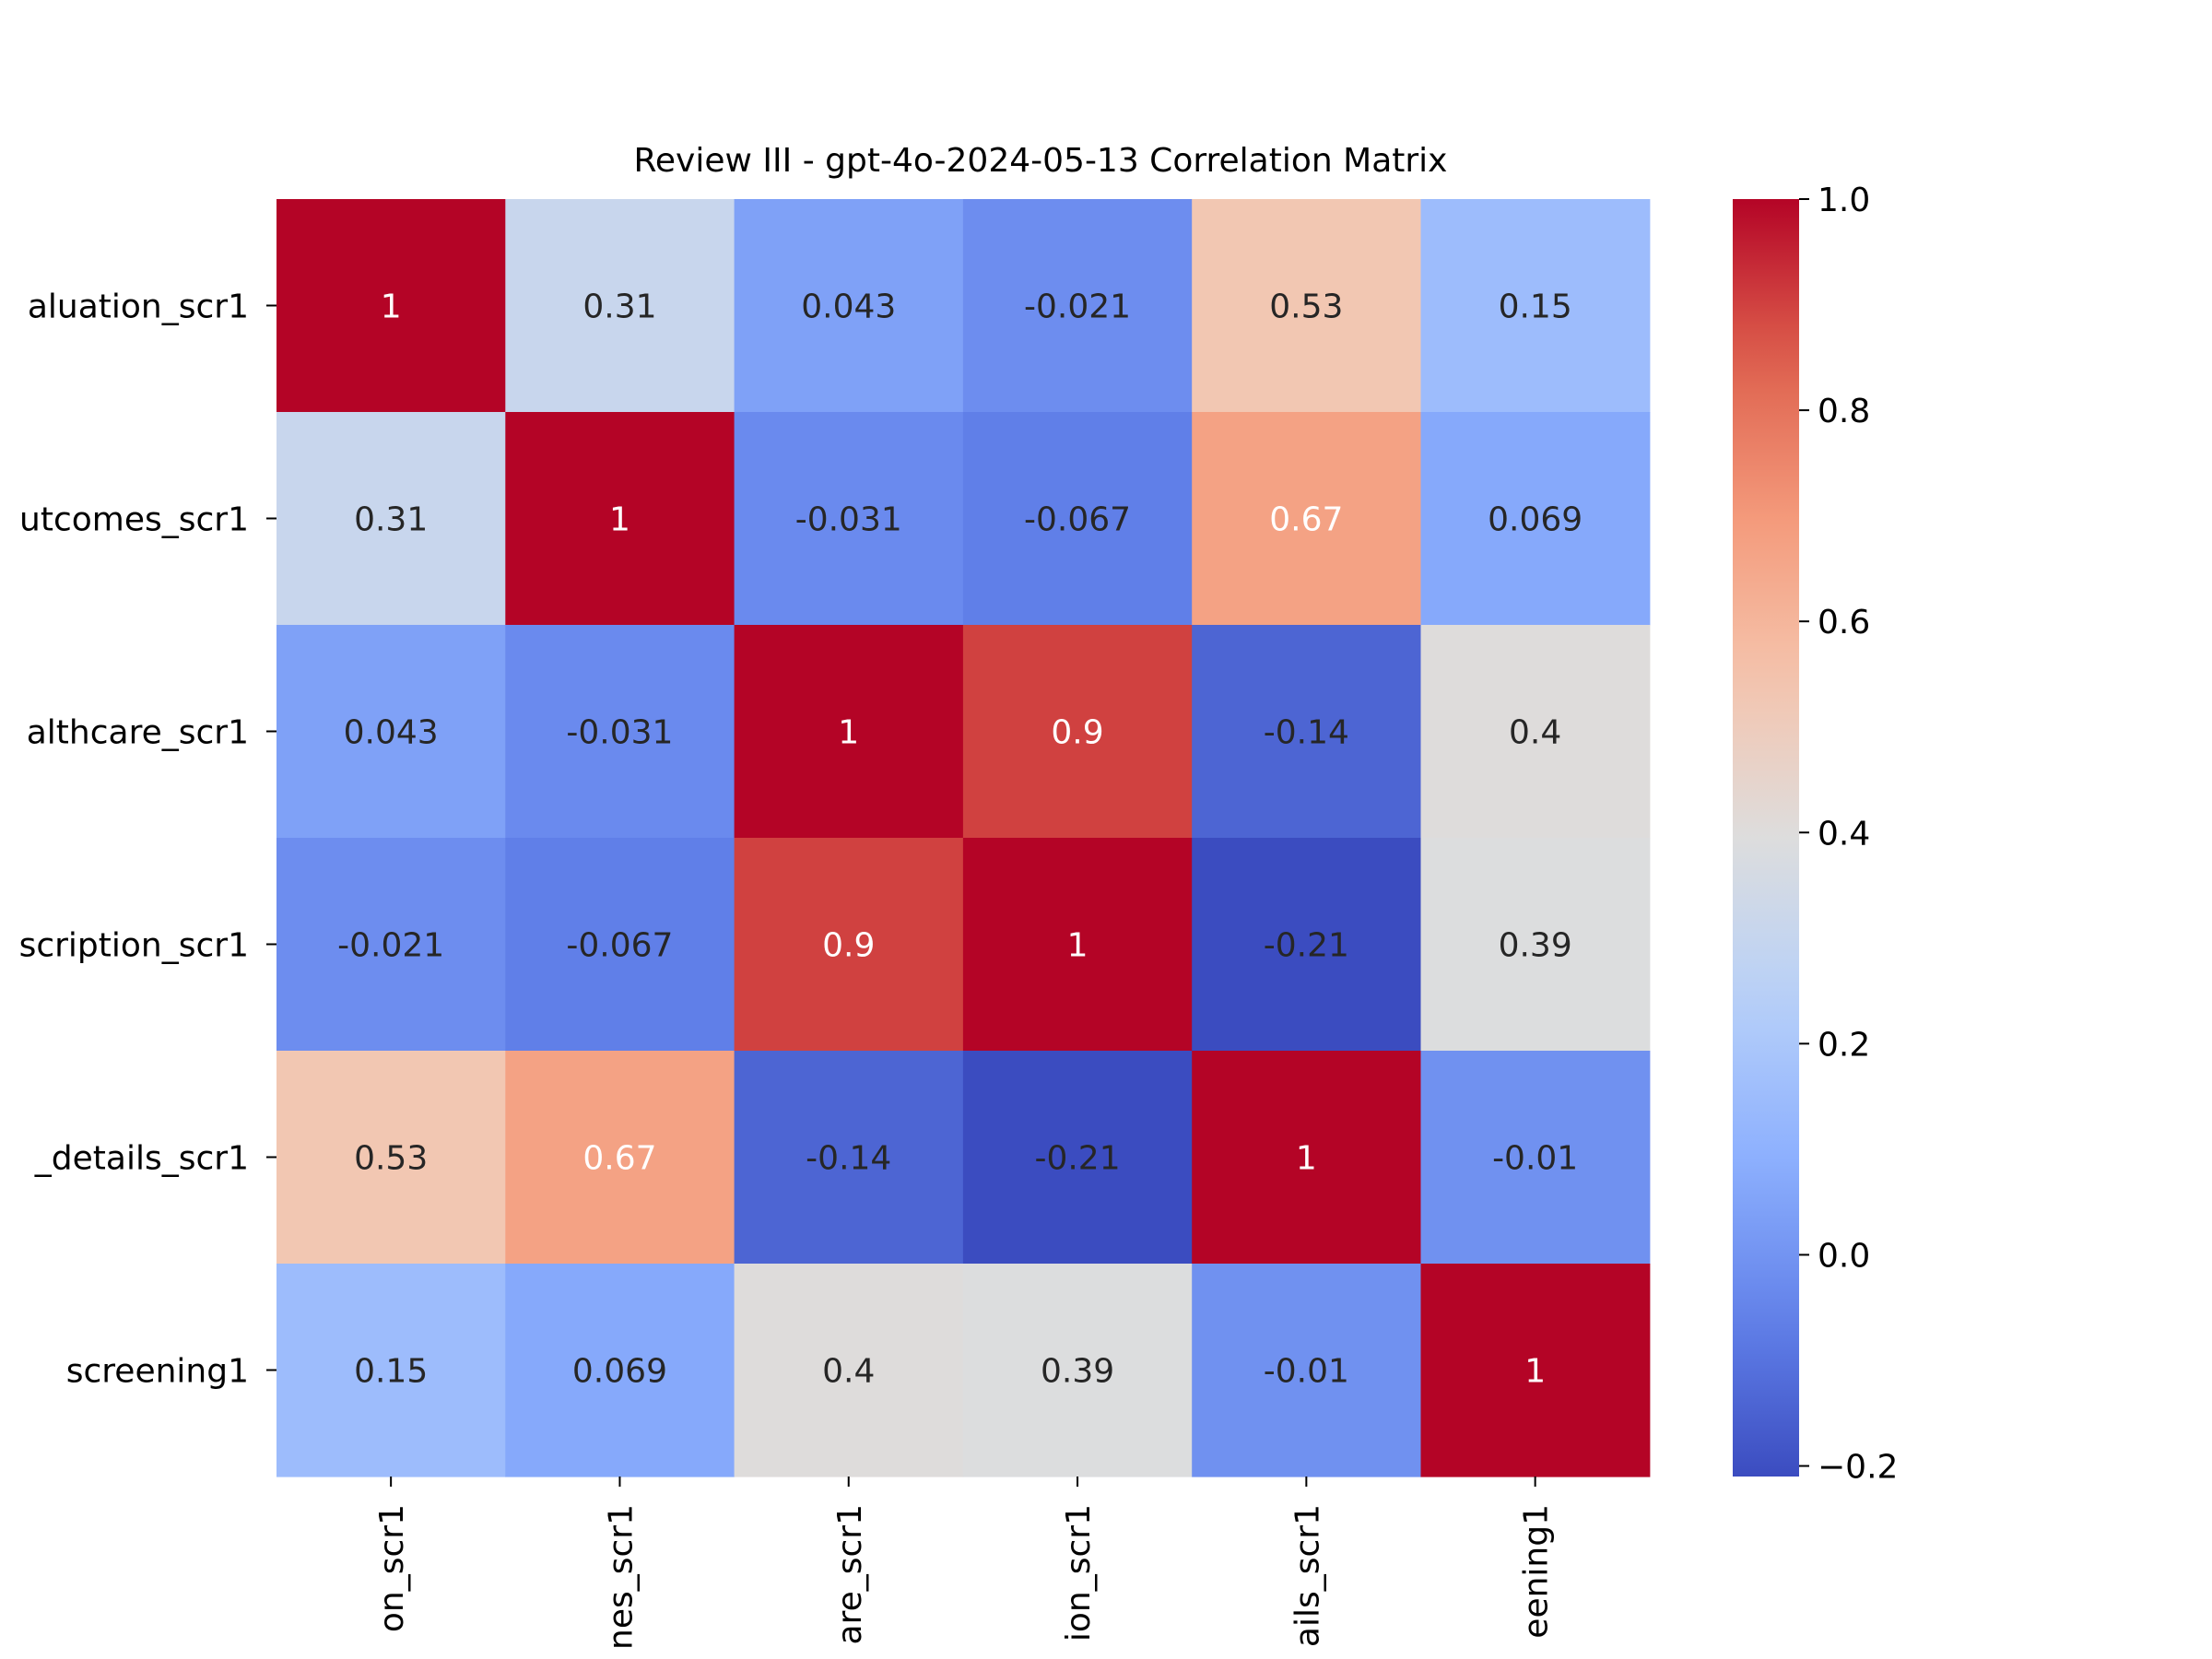 The height and width of the screenshot is (1659, 2212). Describe the element at coordinates (1844, 411) in the screenshot. I see `colorbar-tick-label: 0.8` at that location.